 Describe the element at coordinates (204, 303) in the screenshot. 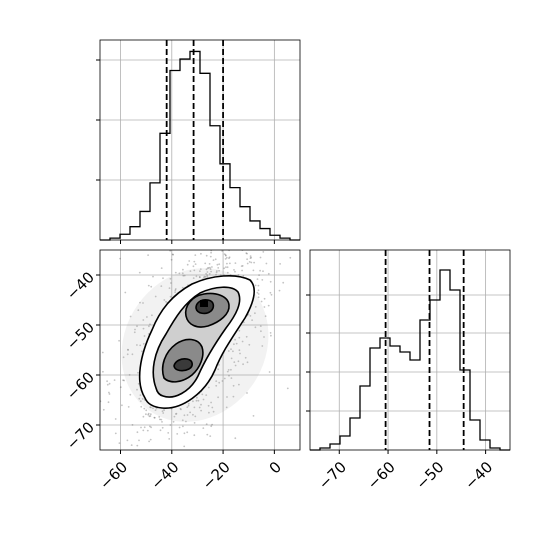

I see `mode-marker` at that location.